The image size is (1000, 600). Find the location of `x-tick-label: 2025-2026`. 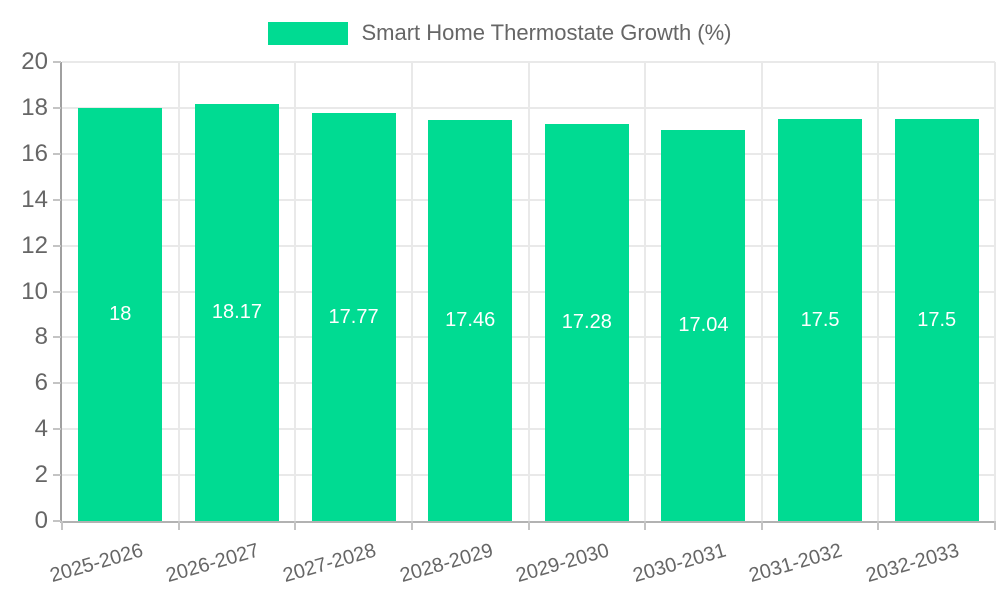

x-tick-label: 2025-2026 is located at coordinates (96, 563).